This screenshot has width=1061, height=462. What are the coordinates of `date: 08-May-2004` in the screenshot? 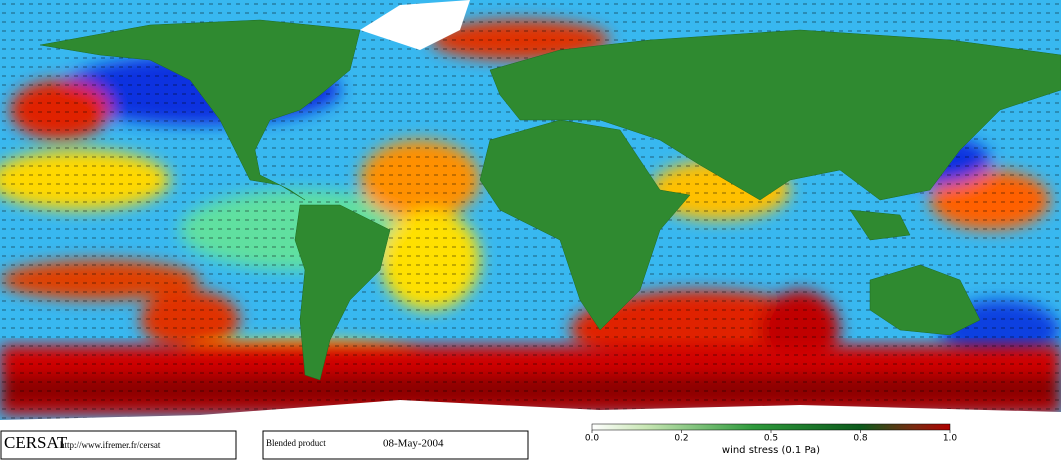 It's located at (413, 444).